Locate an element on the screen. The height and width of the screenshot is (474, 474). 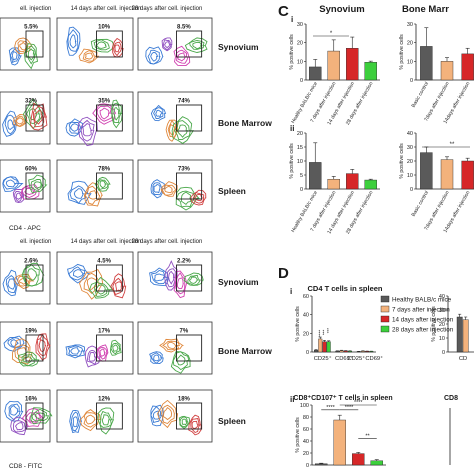
chart-d-cd8-right-title-fragment: CD8 is located at coordinates (451, 398).